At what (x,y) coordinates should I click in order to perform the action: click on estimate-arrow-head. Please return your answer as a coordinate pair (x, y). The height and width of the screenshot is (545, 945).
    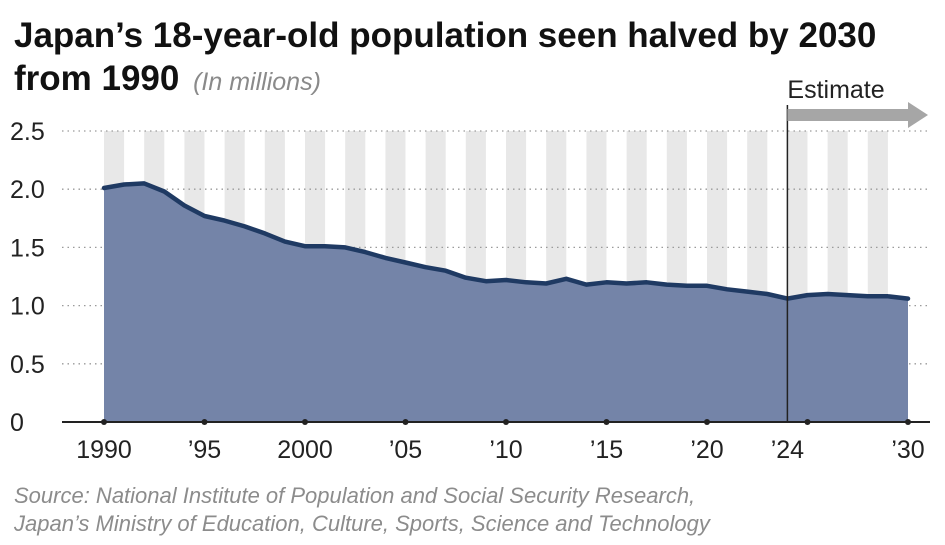
    Looking at the image, I should click on (918, 115).